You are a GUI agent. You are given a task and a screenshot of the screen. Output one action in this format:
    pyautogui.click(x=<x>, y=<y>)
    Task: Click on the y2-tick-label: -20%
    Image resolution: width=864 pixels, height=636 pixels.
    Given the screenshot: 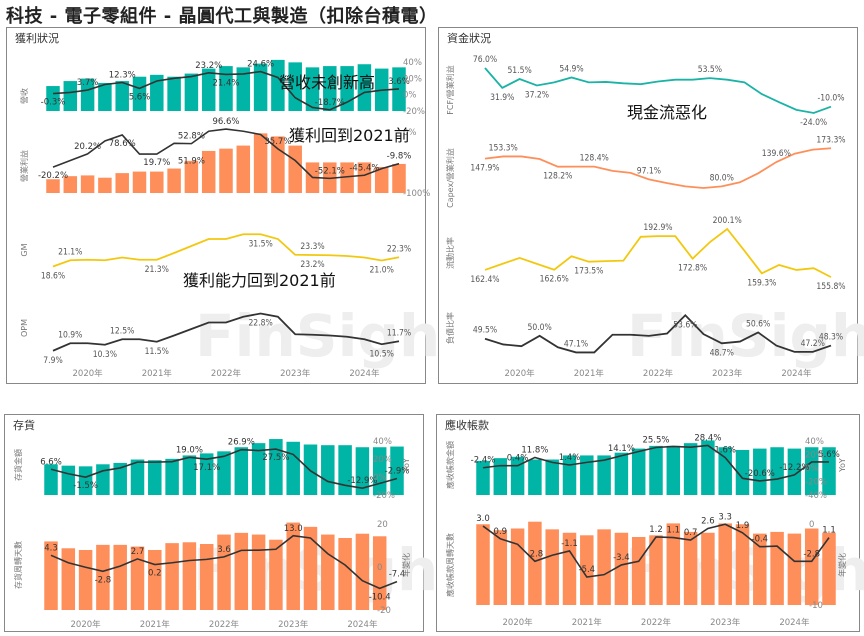 What is the action you would take?
    pyautogui.click(x=384, y=496)
    